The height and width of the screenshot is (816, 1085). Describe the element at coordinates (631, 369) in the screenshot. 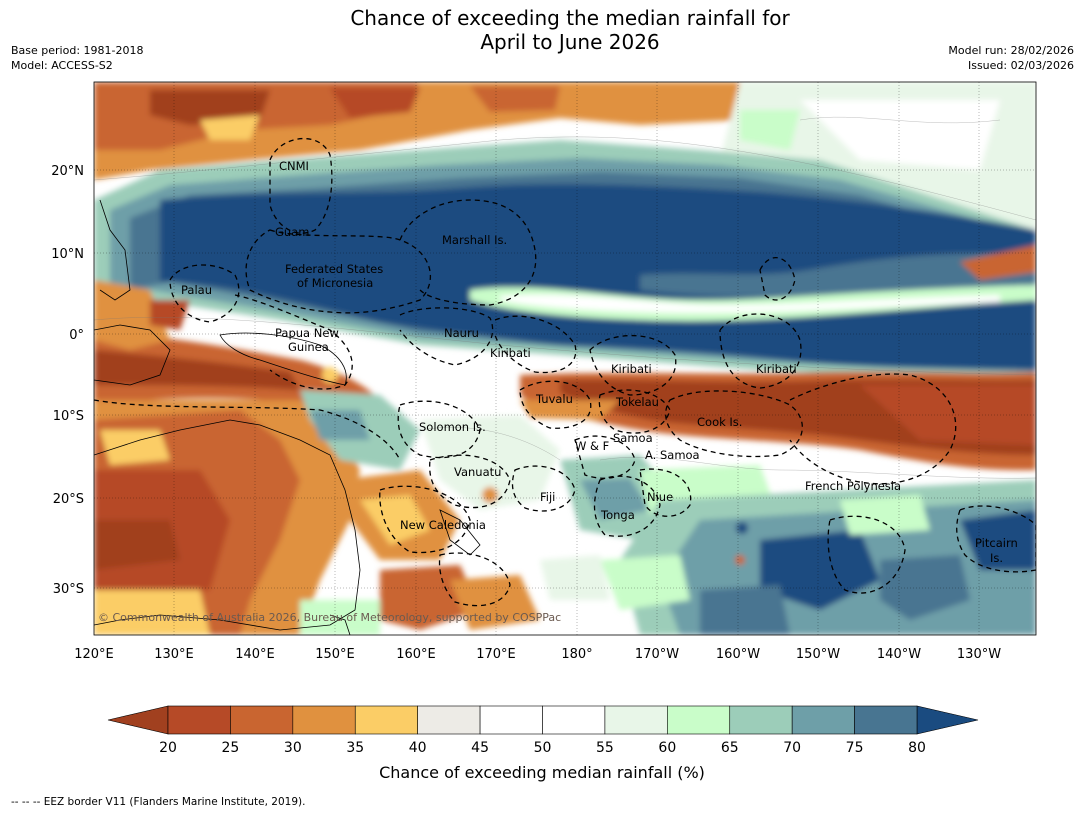

I see `region-label-kiribati-central: Kiribati` at that location.